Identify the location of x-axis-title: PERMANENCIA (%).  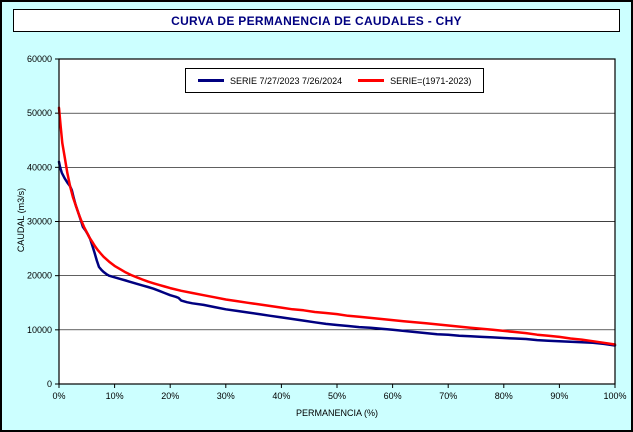
(336, 413).